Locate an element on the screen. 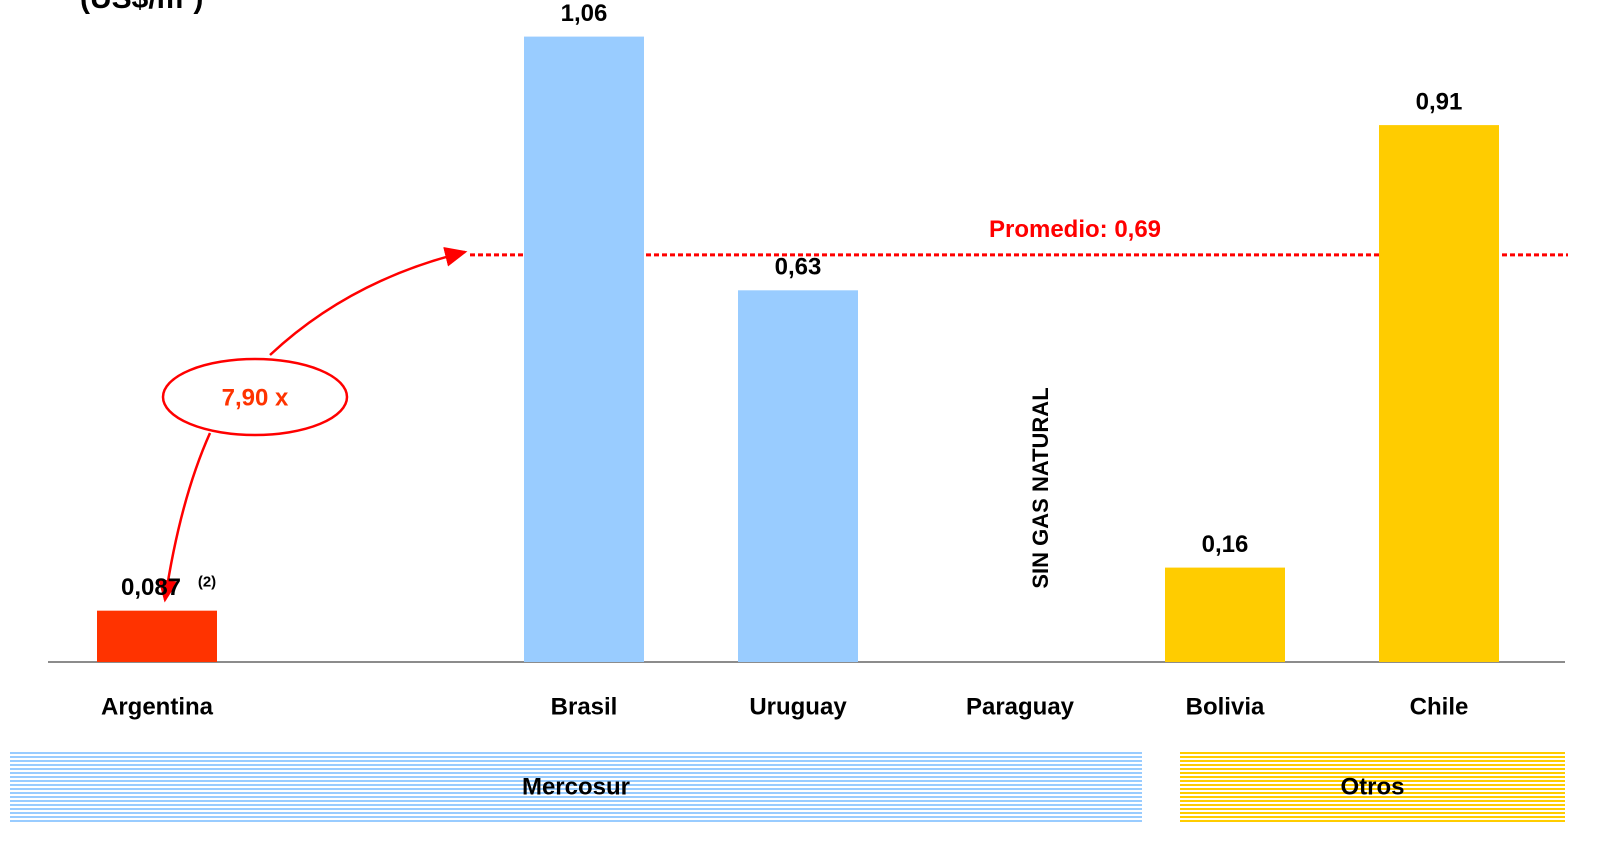 Image resolution: width=1621 pixels, height=847 pixels. average-label: Promedio: 0,69 is located at coordinates (1075, 229).